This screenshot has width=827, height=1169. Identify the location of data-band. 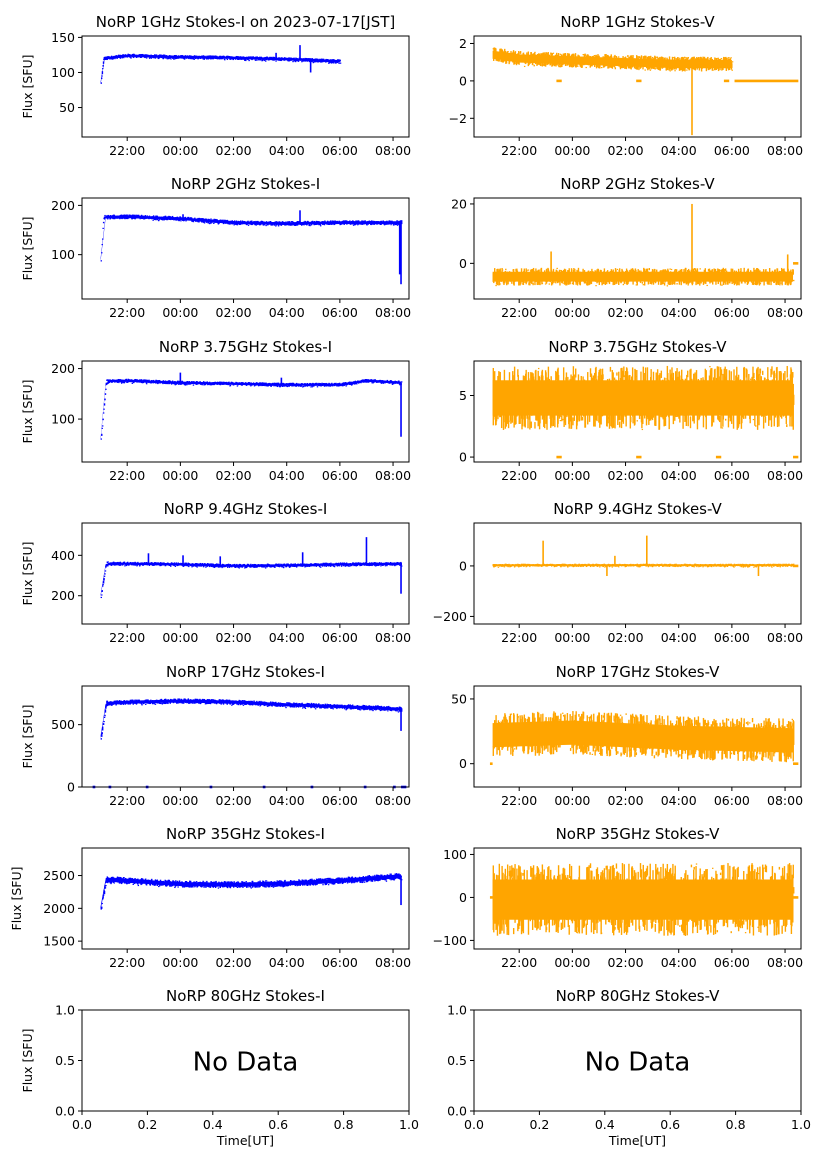
(250, 410).